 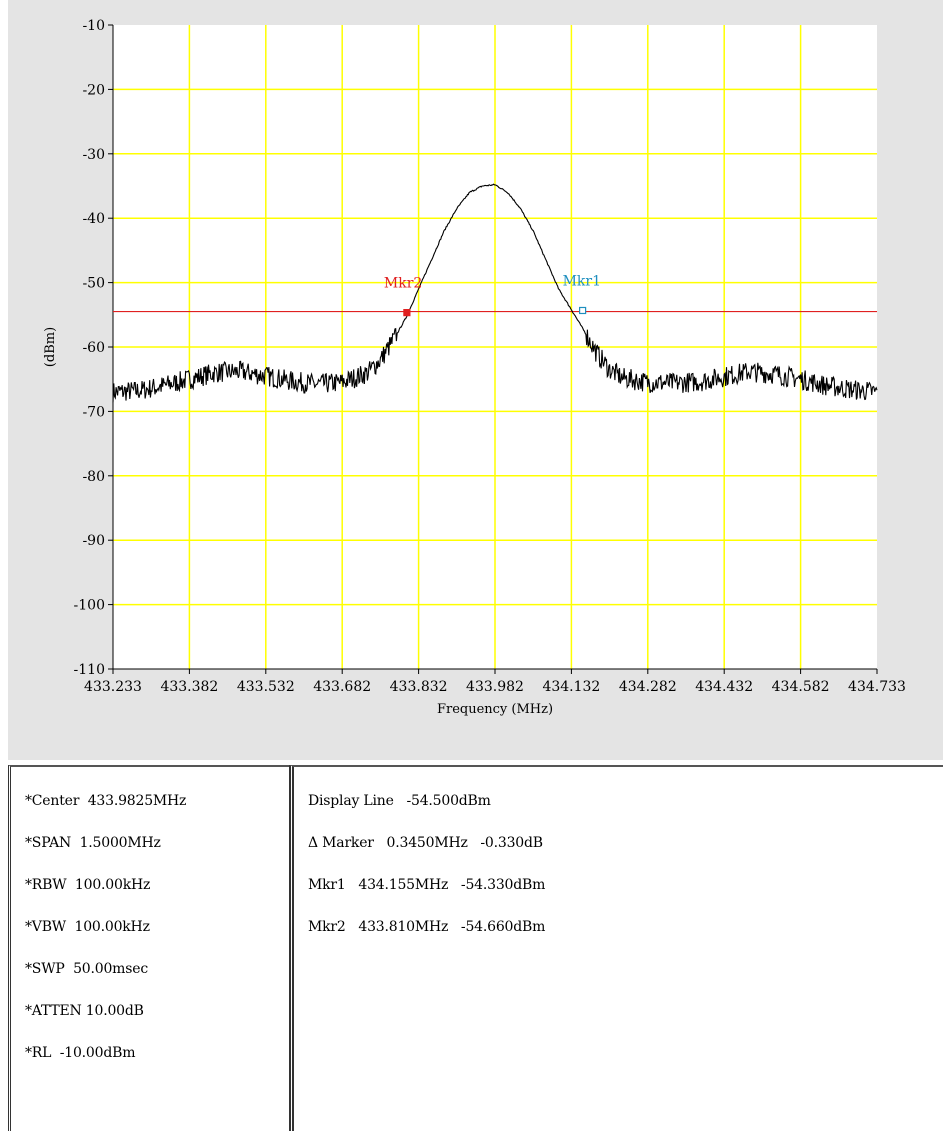 What do you see at coordinates (425, 843) in the screenshot?
I see `delta-marker-readout: Δ Marker 0.3450MHz -0.330dB` at bounding box center [425, 843].